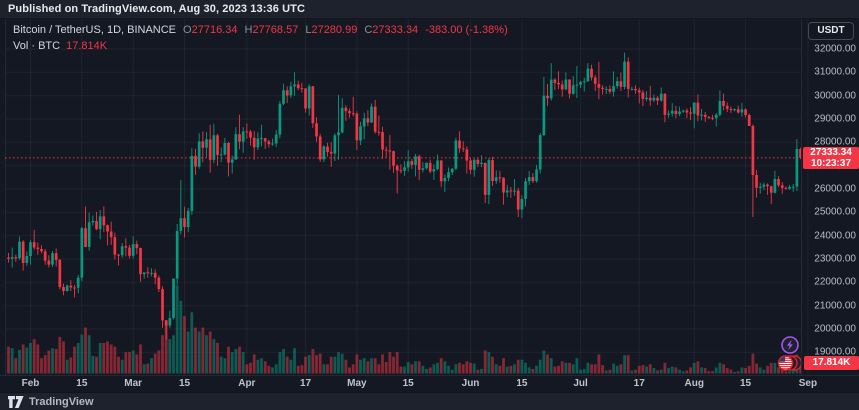 The height and width of the screenshot is (410, 859). I want to click on time-axis: Feb 15 Mar 15 Apr 17 May 15 Jun 15 Jul 17 Aug 15 Sep, so click(429, 384).